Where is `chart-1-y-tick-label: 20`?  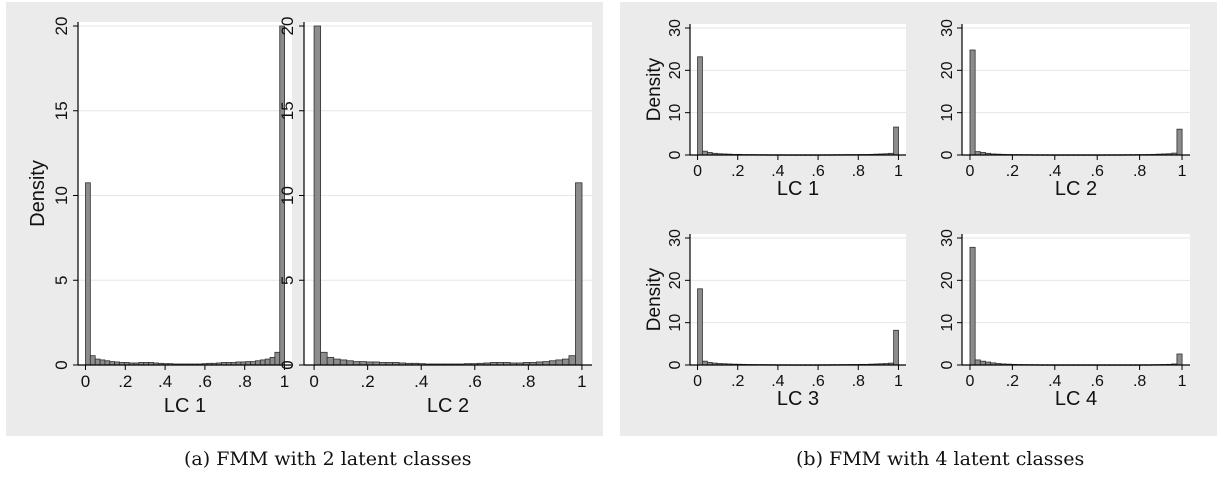 chart-1-y-tick-label: 20 is located at coordinates (61, 26).